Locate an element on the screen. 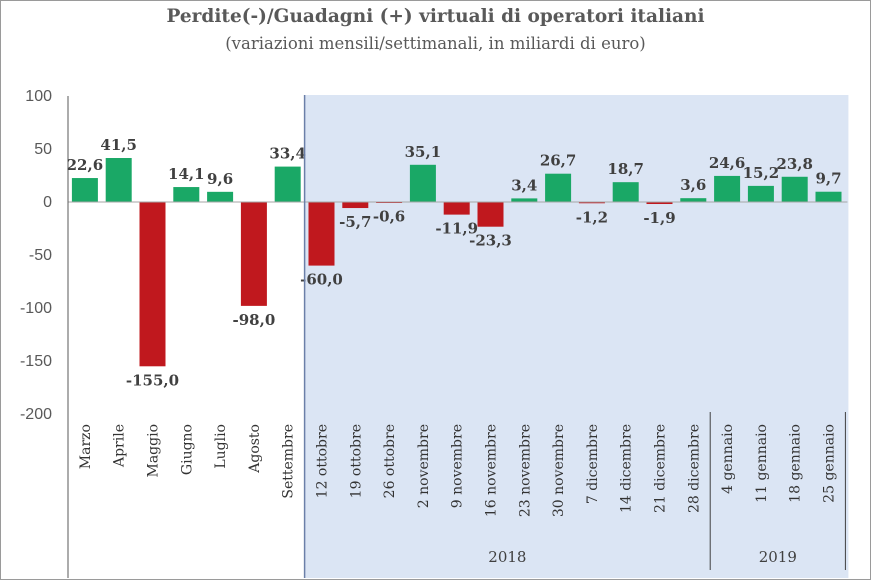 The image size is (871, 580). data-label: 3,6 is located at coordinates (693, 185).